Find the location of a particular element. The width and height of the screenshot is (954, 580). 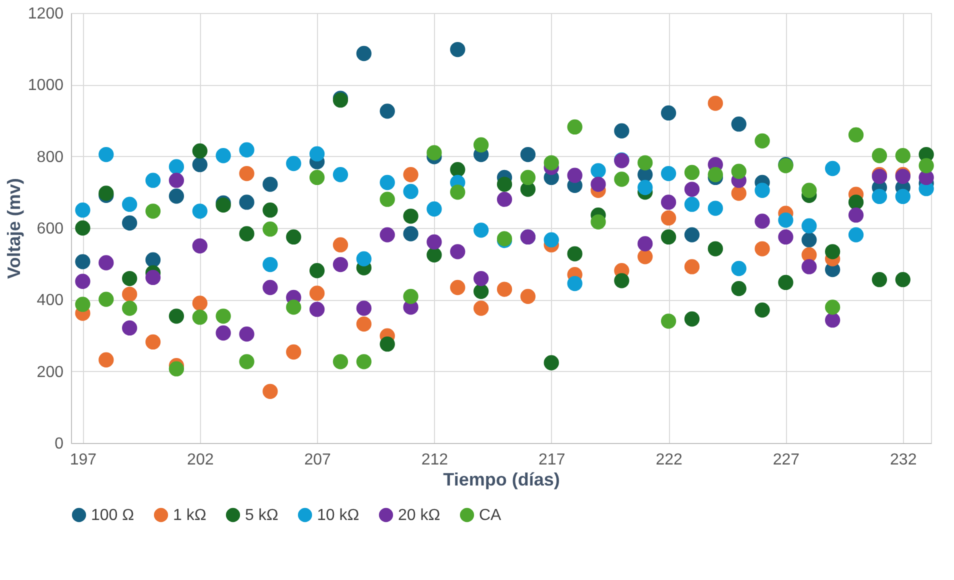

x-tick-label: 212 is located at coordinates (434, 460).